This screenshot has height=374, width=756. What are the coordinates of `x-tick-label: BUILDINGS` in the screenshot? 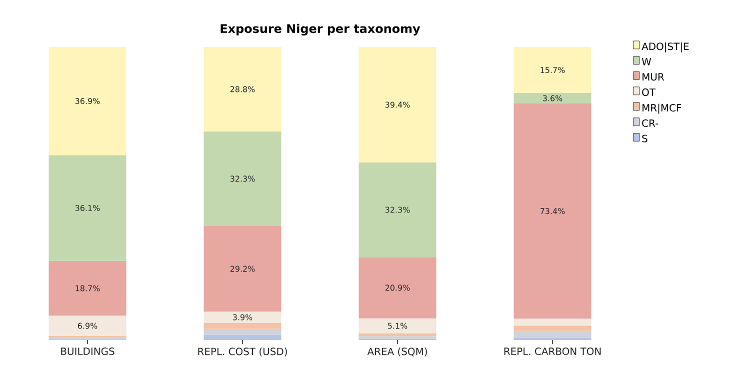 It's located at (87, 352).